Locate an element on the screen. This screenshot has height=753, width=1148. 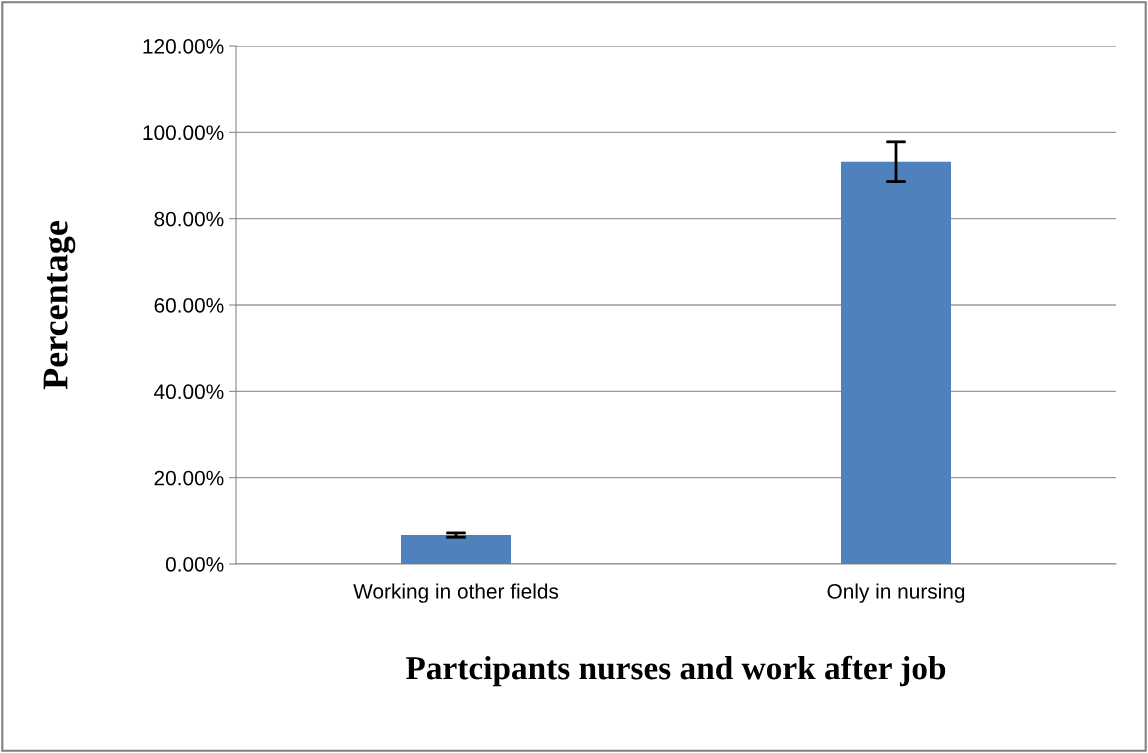
y-tick-label: 120.00% is located at coordinates (183, 46).